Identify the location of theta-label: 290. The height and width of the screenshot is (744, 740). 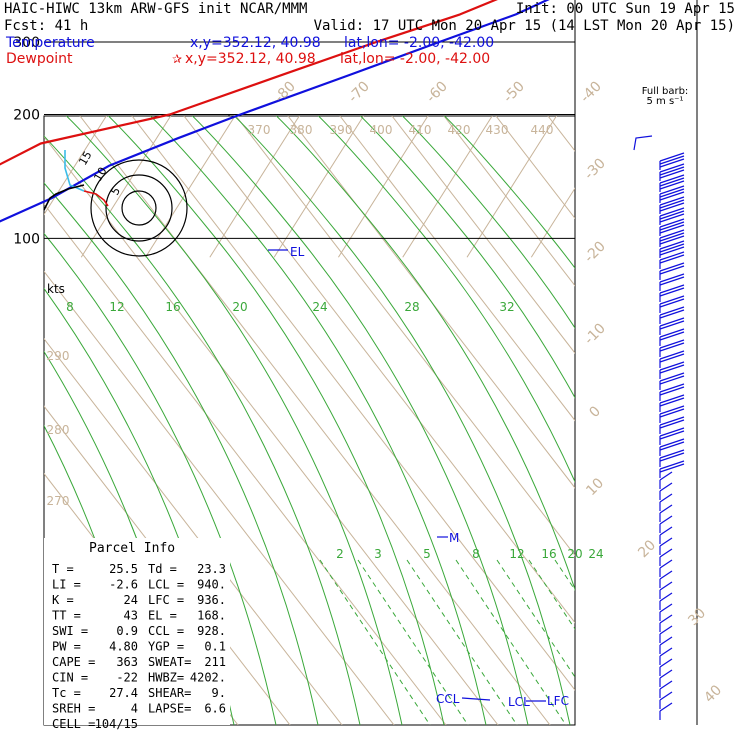
(58, 356).